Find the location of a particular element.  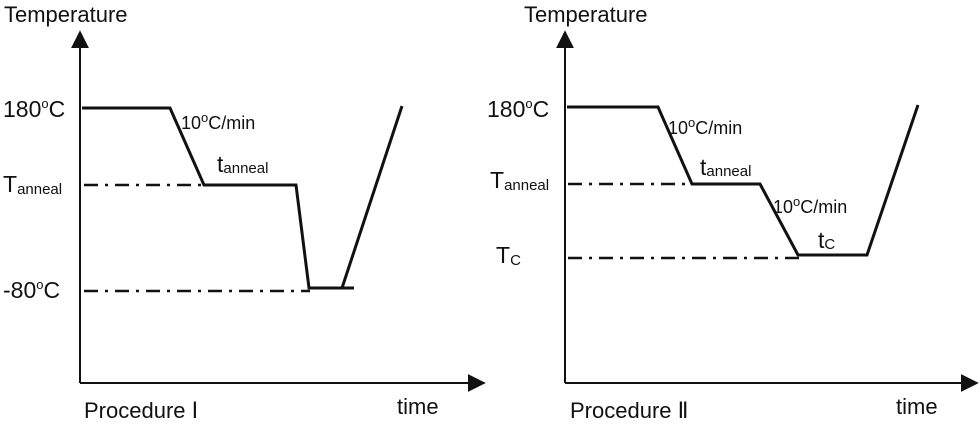

procedure-label-2: Procedure Ⅱ is located at coordinates (629, 410).